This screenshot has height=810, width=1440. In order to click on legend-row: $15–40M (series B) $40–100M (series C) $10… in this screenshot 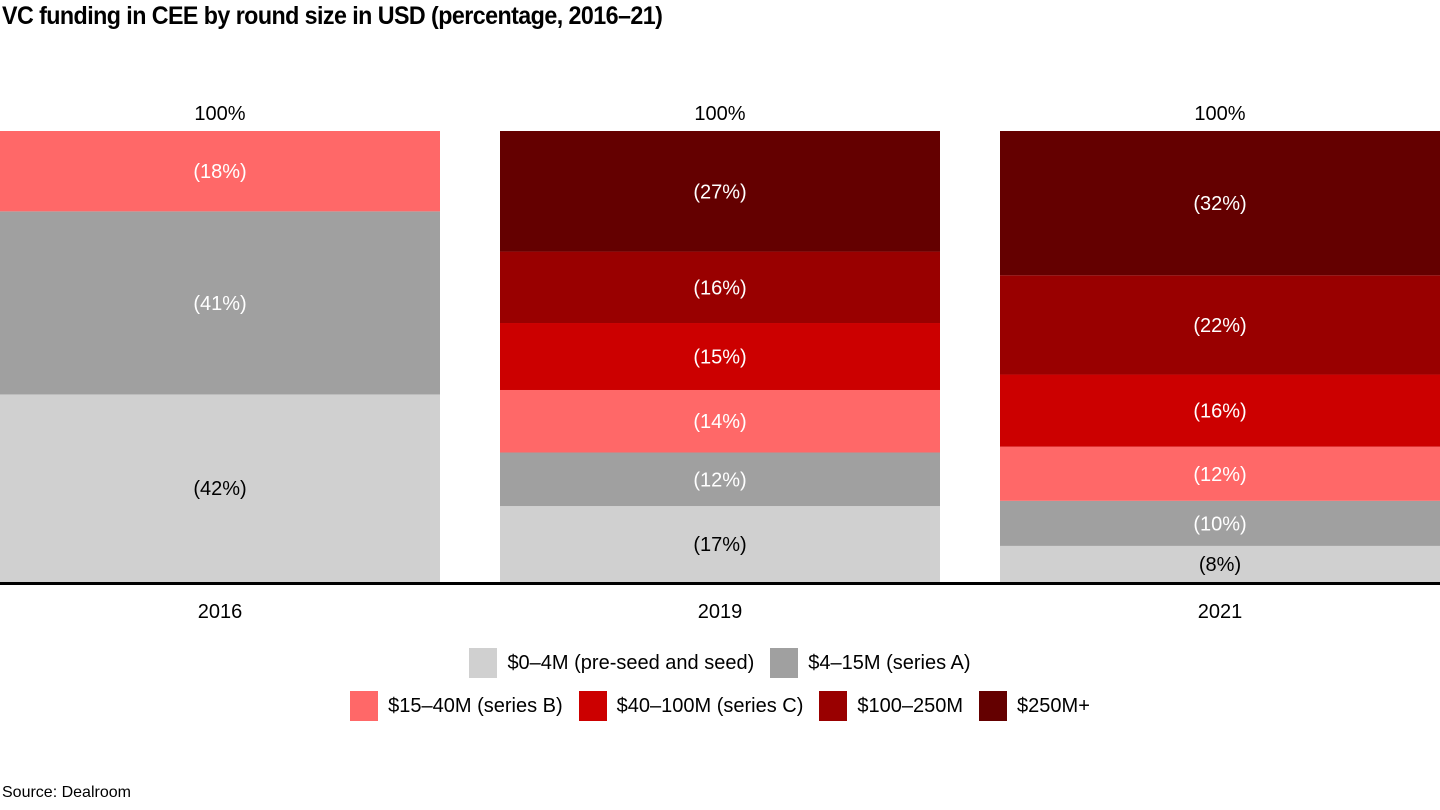, I will do `click(720, 706)`.